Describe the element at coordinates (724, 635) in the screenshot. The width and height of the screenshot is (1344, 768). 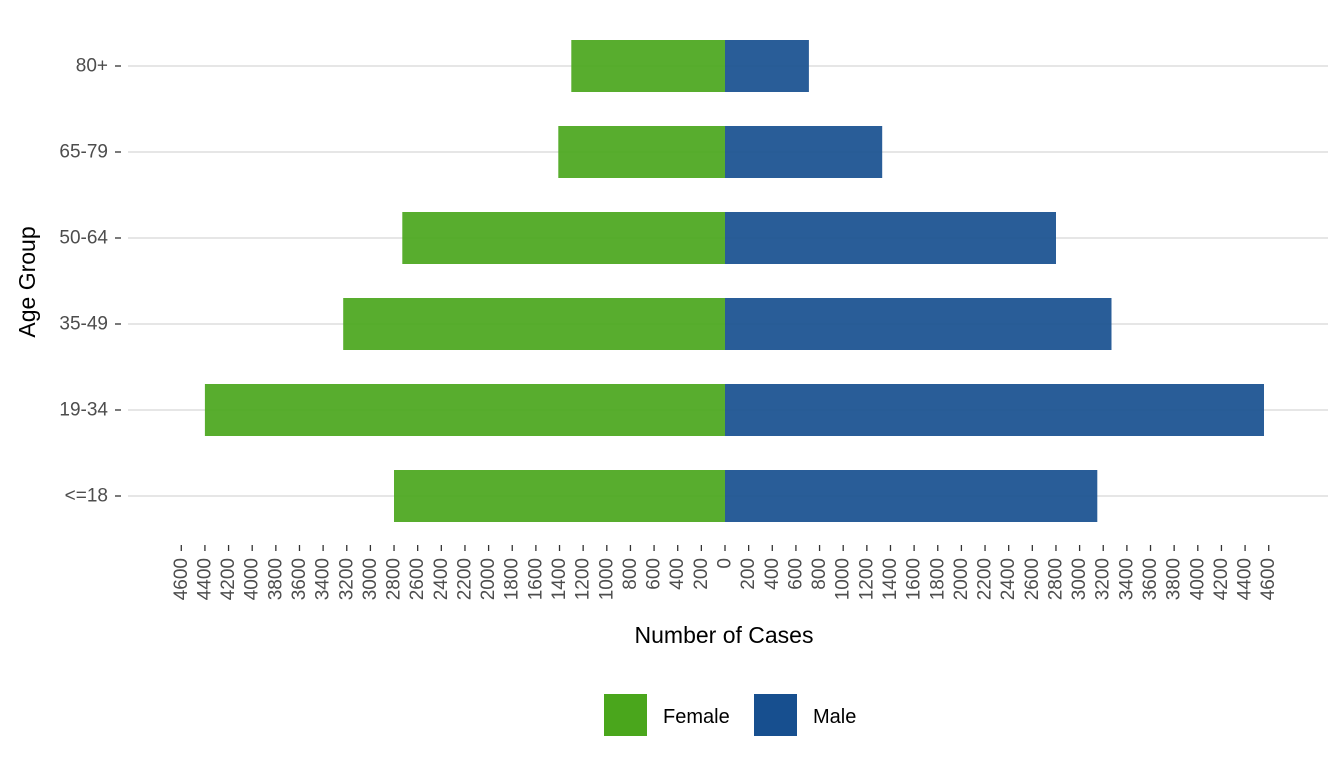
I see `x-axis-title: Number of Cases` at that location.